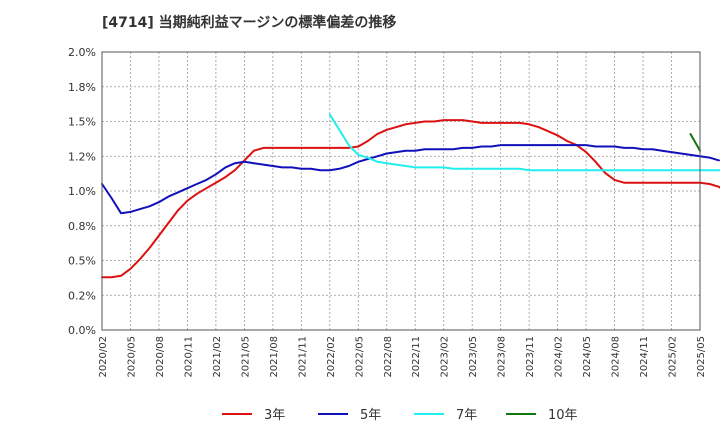 The image size is (720, 440). I want to click on x-tick-label: 2024/11, so click(644, 357).